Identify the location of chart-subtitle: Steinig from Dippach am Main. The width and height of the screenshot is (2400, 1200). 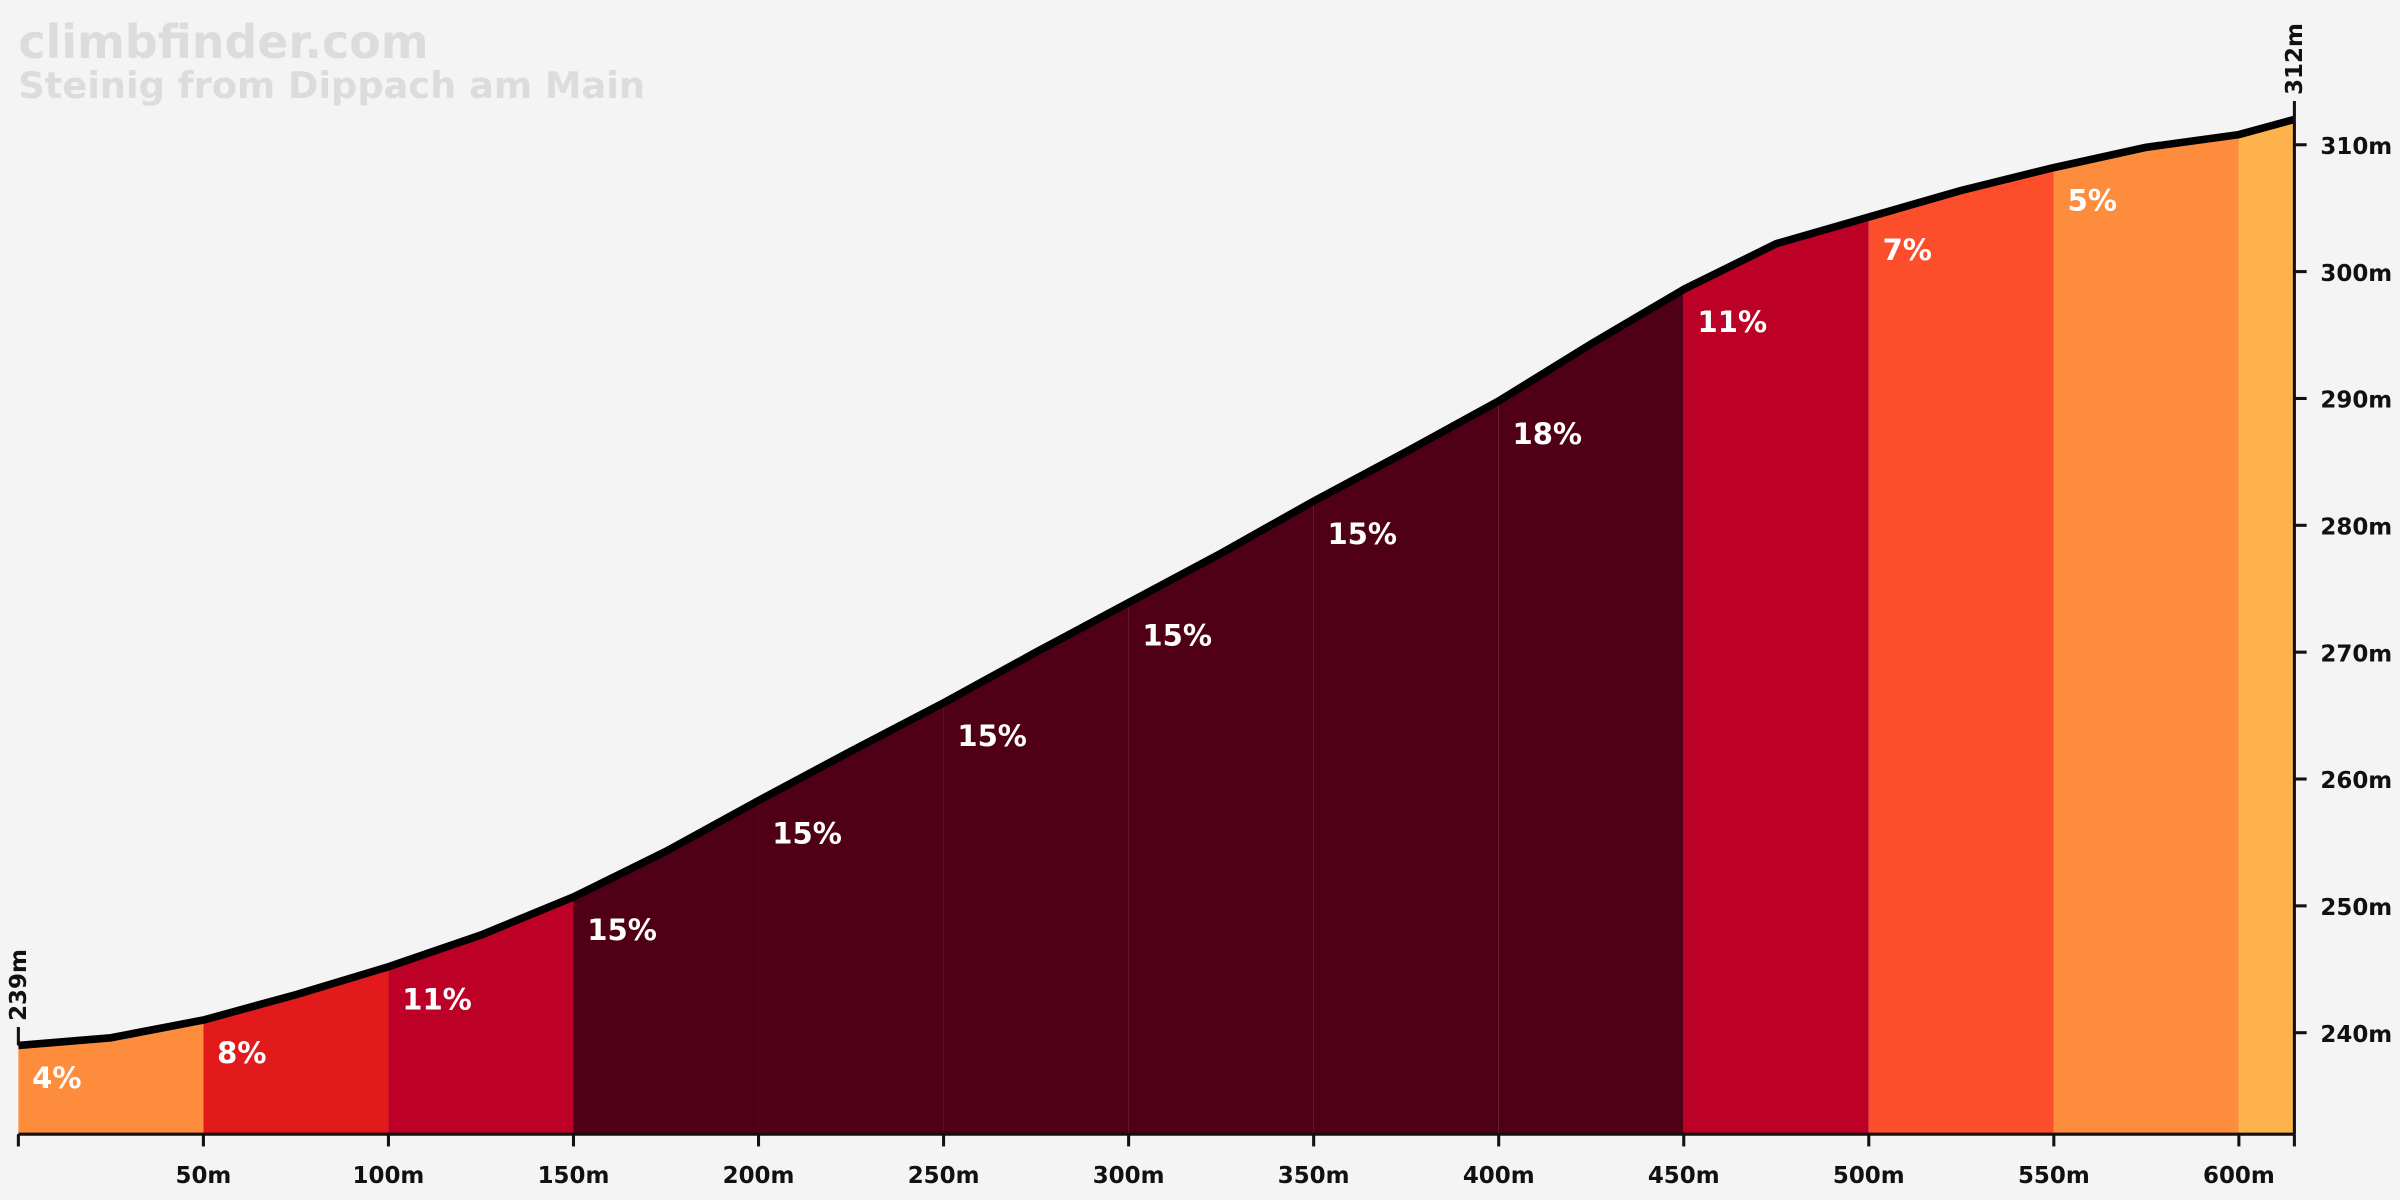
(331, 85).